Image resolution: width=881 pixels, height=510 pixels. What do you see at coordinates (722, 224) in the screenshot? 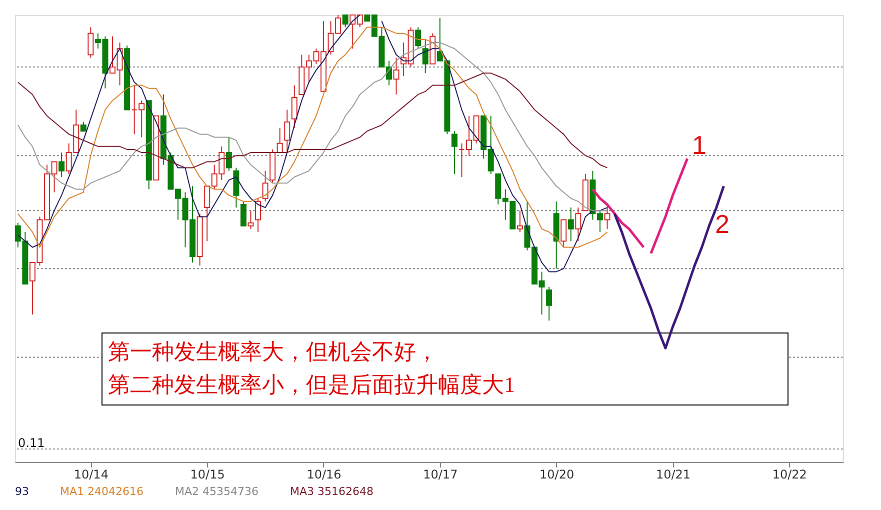
I see `annotation: 2` at bounding box center [722, 224].